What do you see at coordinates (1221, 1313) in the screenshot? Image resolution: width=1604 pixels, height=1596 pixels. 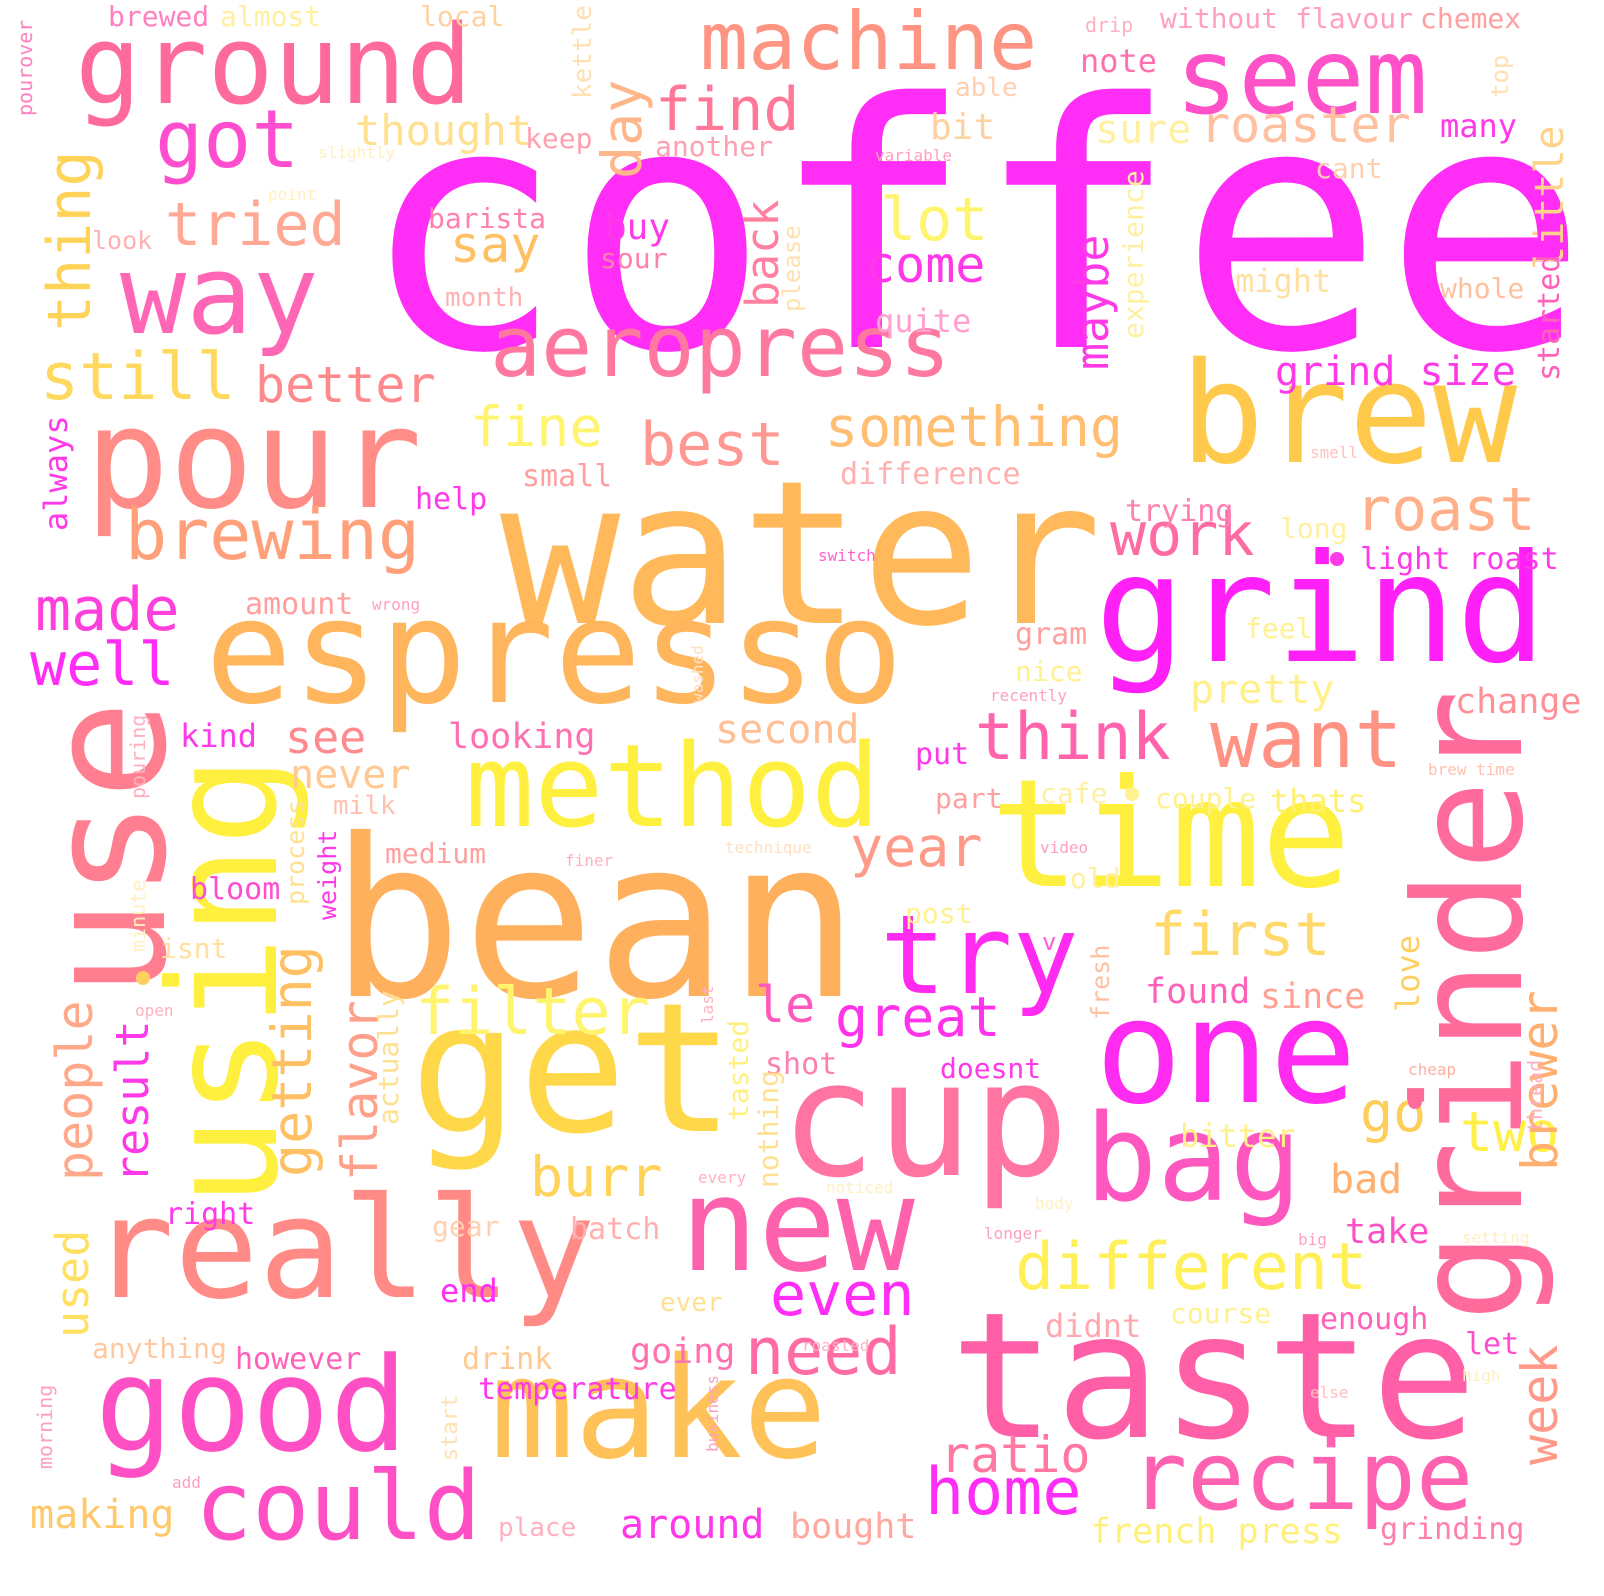 I see `word-course: course` at bounding box center [1221, 1313].